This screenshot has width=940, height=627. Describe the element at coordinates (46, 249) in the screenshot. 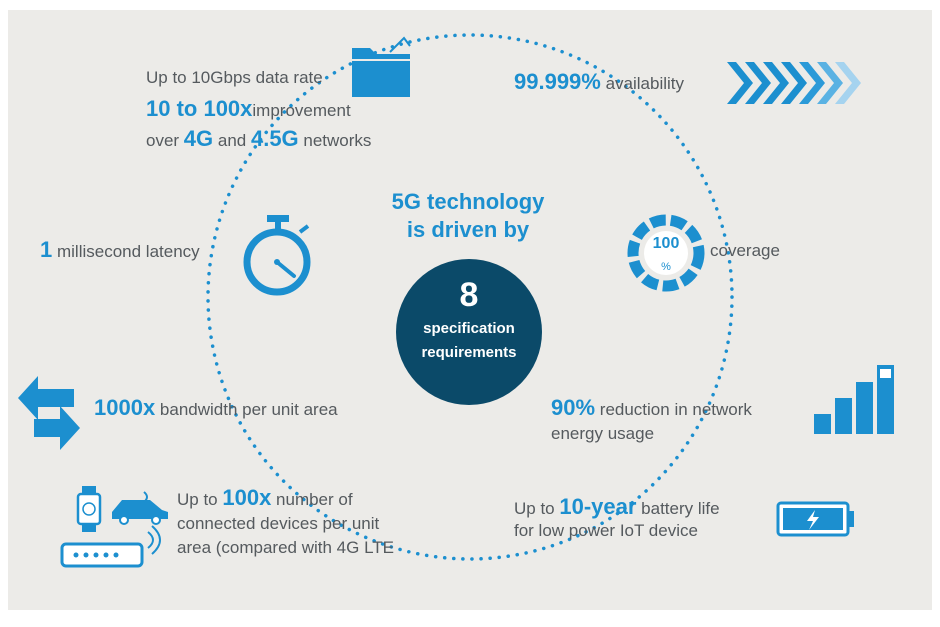

I see `latency-value: 1` at that location.